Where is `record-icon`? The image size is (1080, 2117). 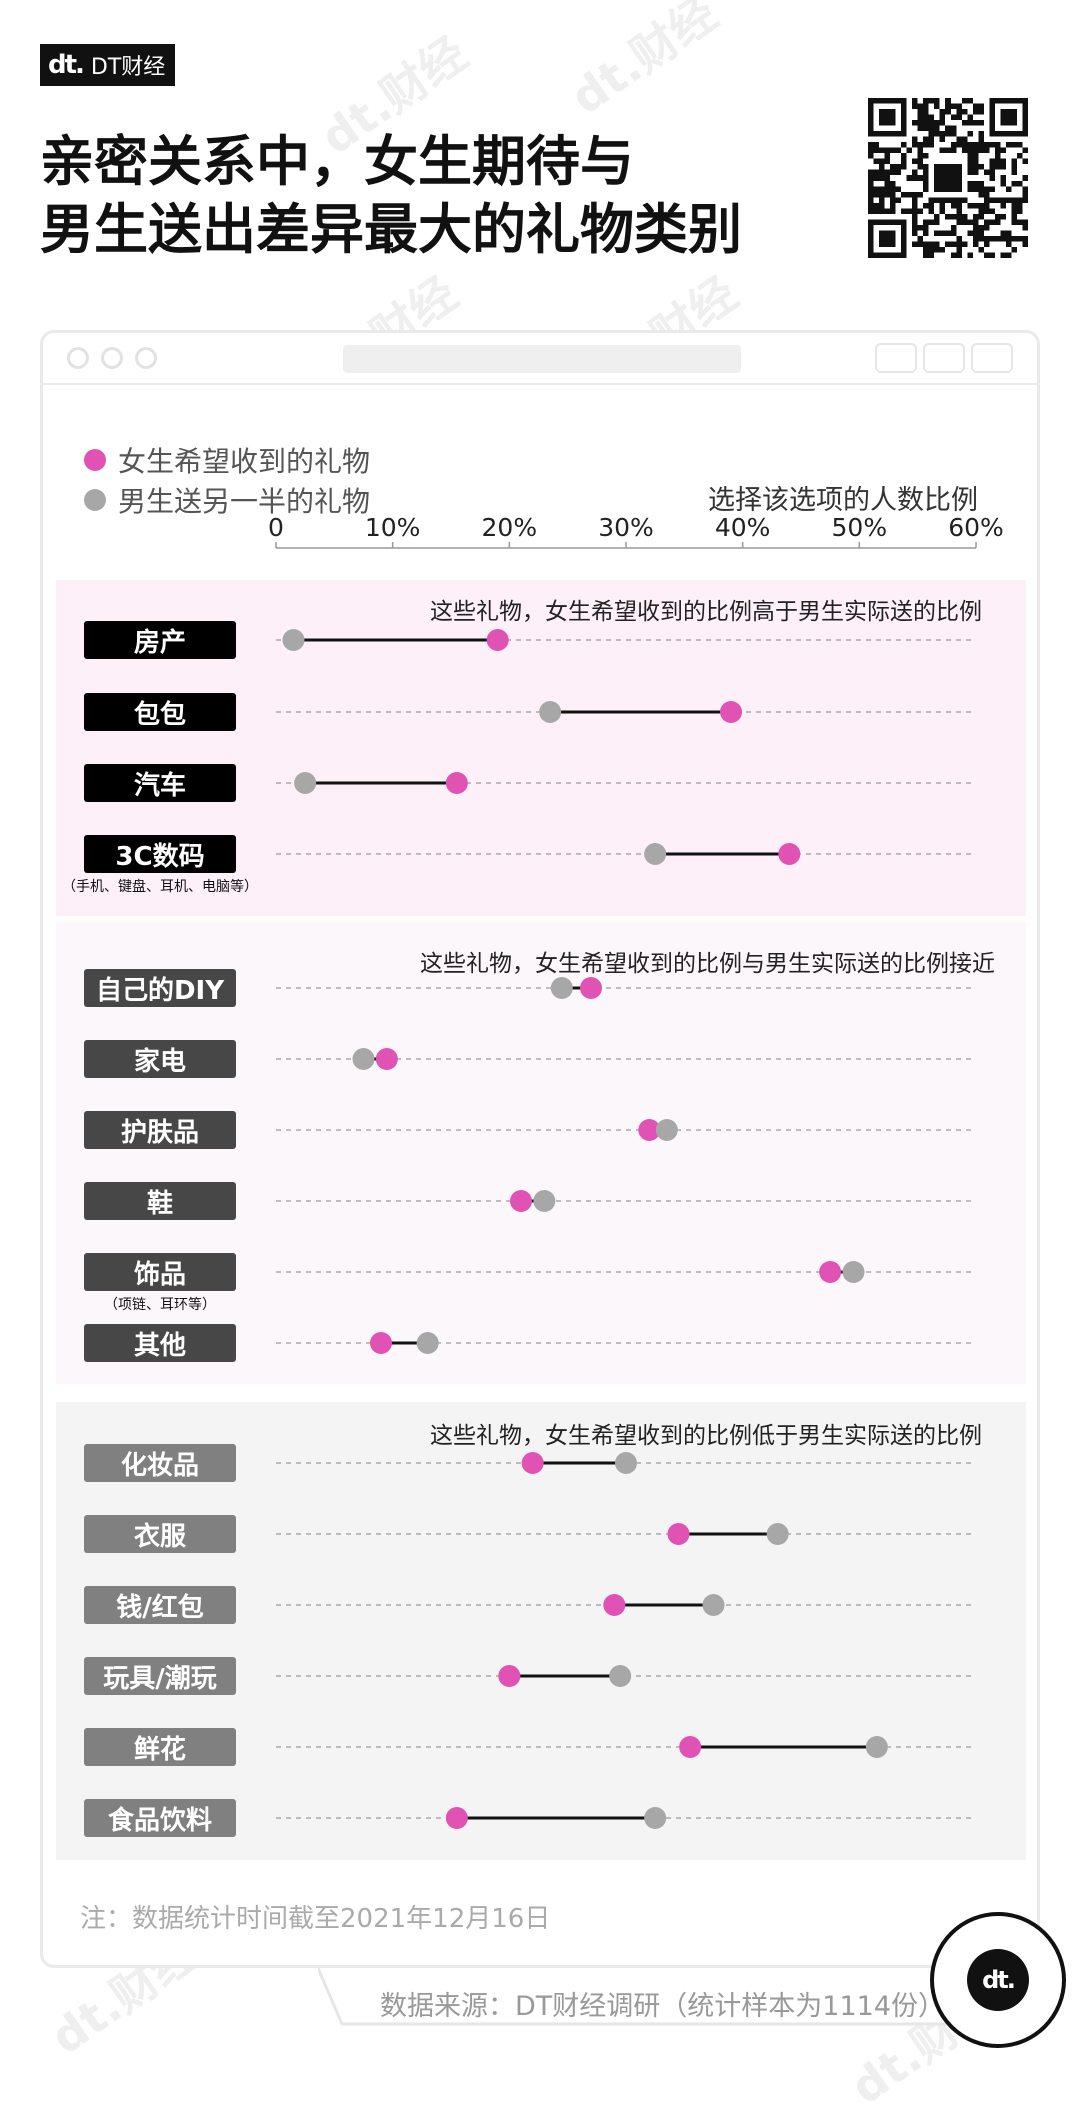 record-icon is located at coordinates (896, 358).